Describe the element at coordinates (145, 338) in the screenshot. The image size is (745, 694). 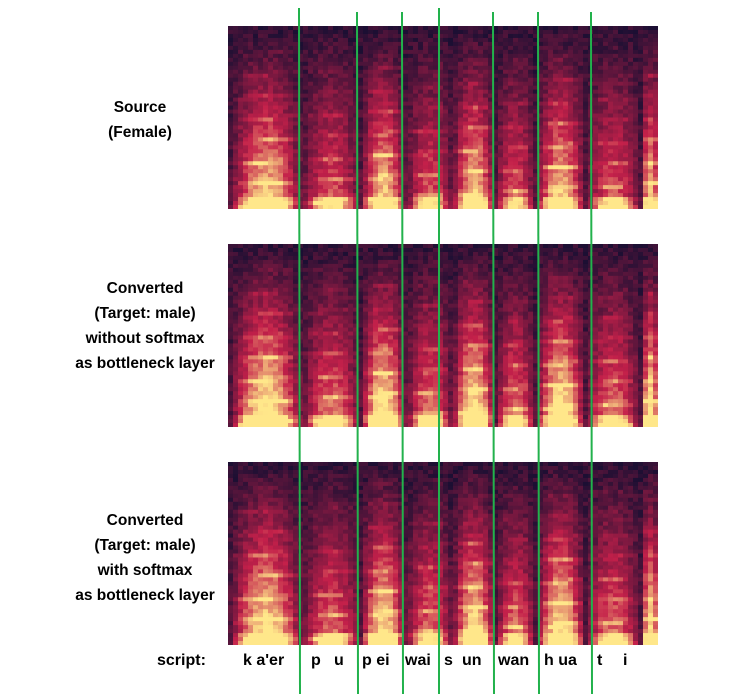
I see `conv1-label-line-3: without softmax` at that location.